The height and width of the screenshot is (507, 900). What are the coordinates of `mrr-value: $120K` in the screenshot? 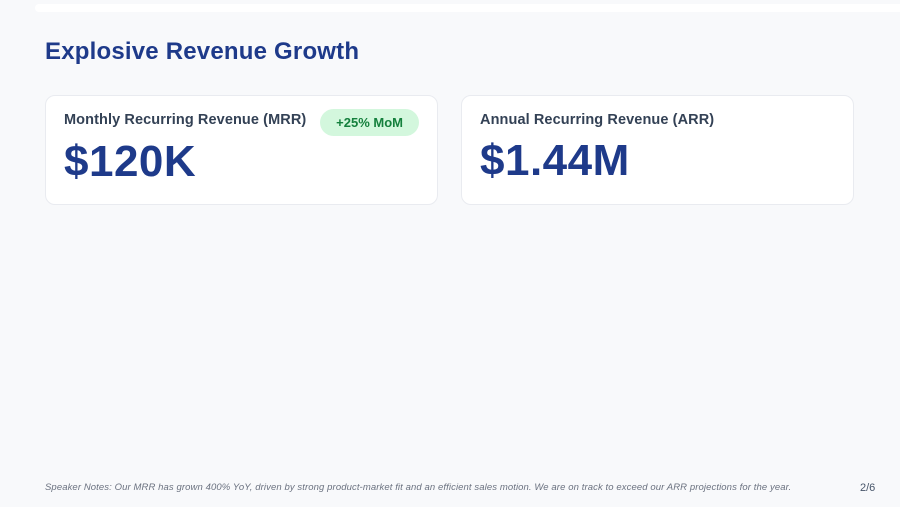 It's located at (130, 161).